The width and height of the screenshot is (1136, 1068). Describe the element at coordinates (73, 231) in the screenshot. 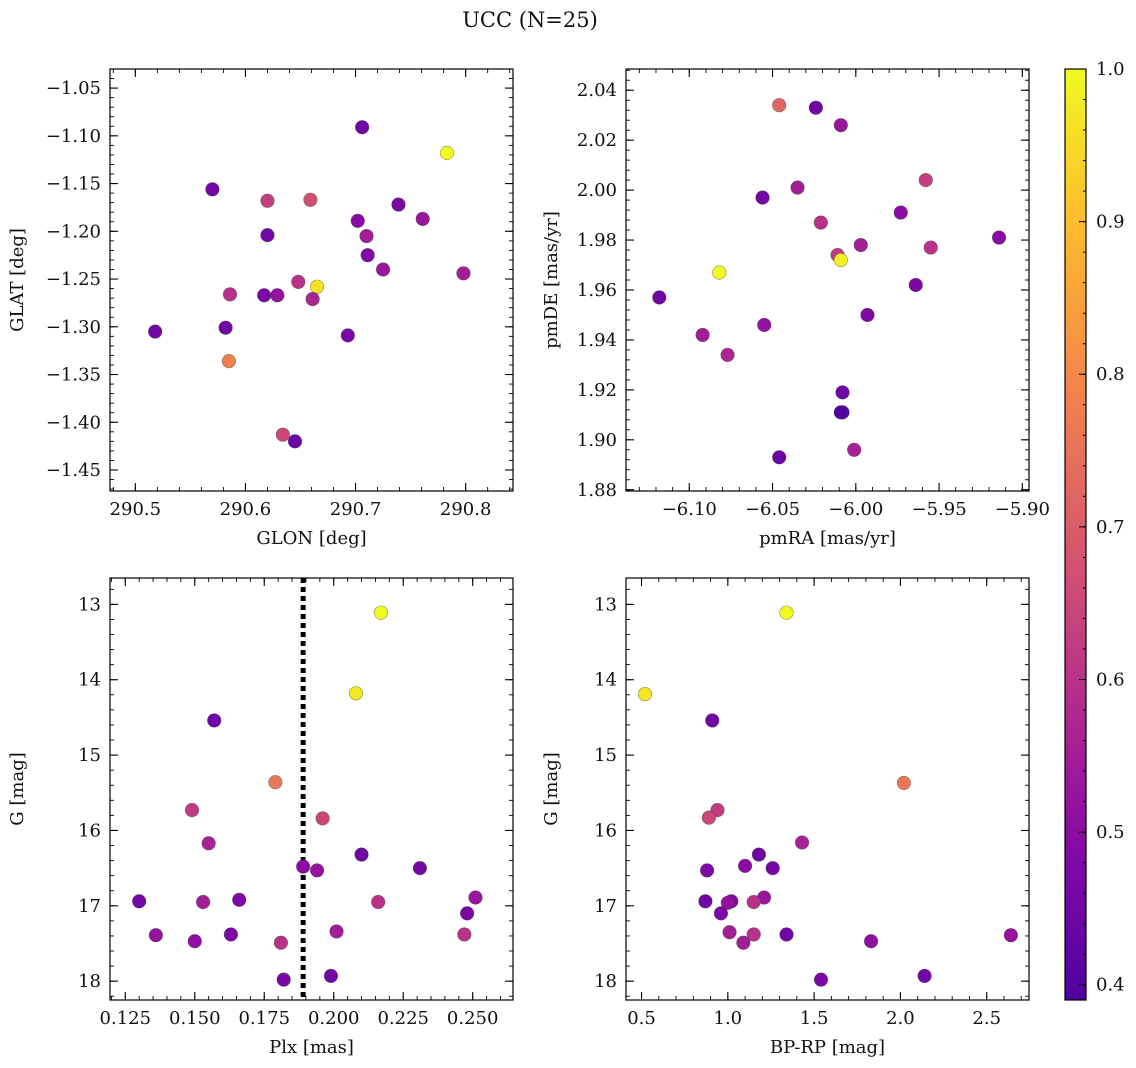

I see `y-tick-label: −1.20` at that location.